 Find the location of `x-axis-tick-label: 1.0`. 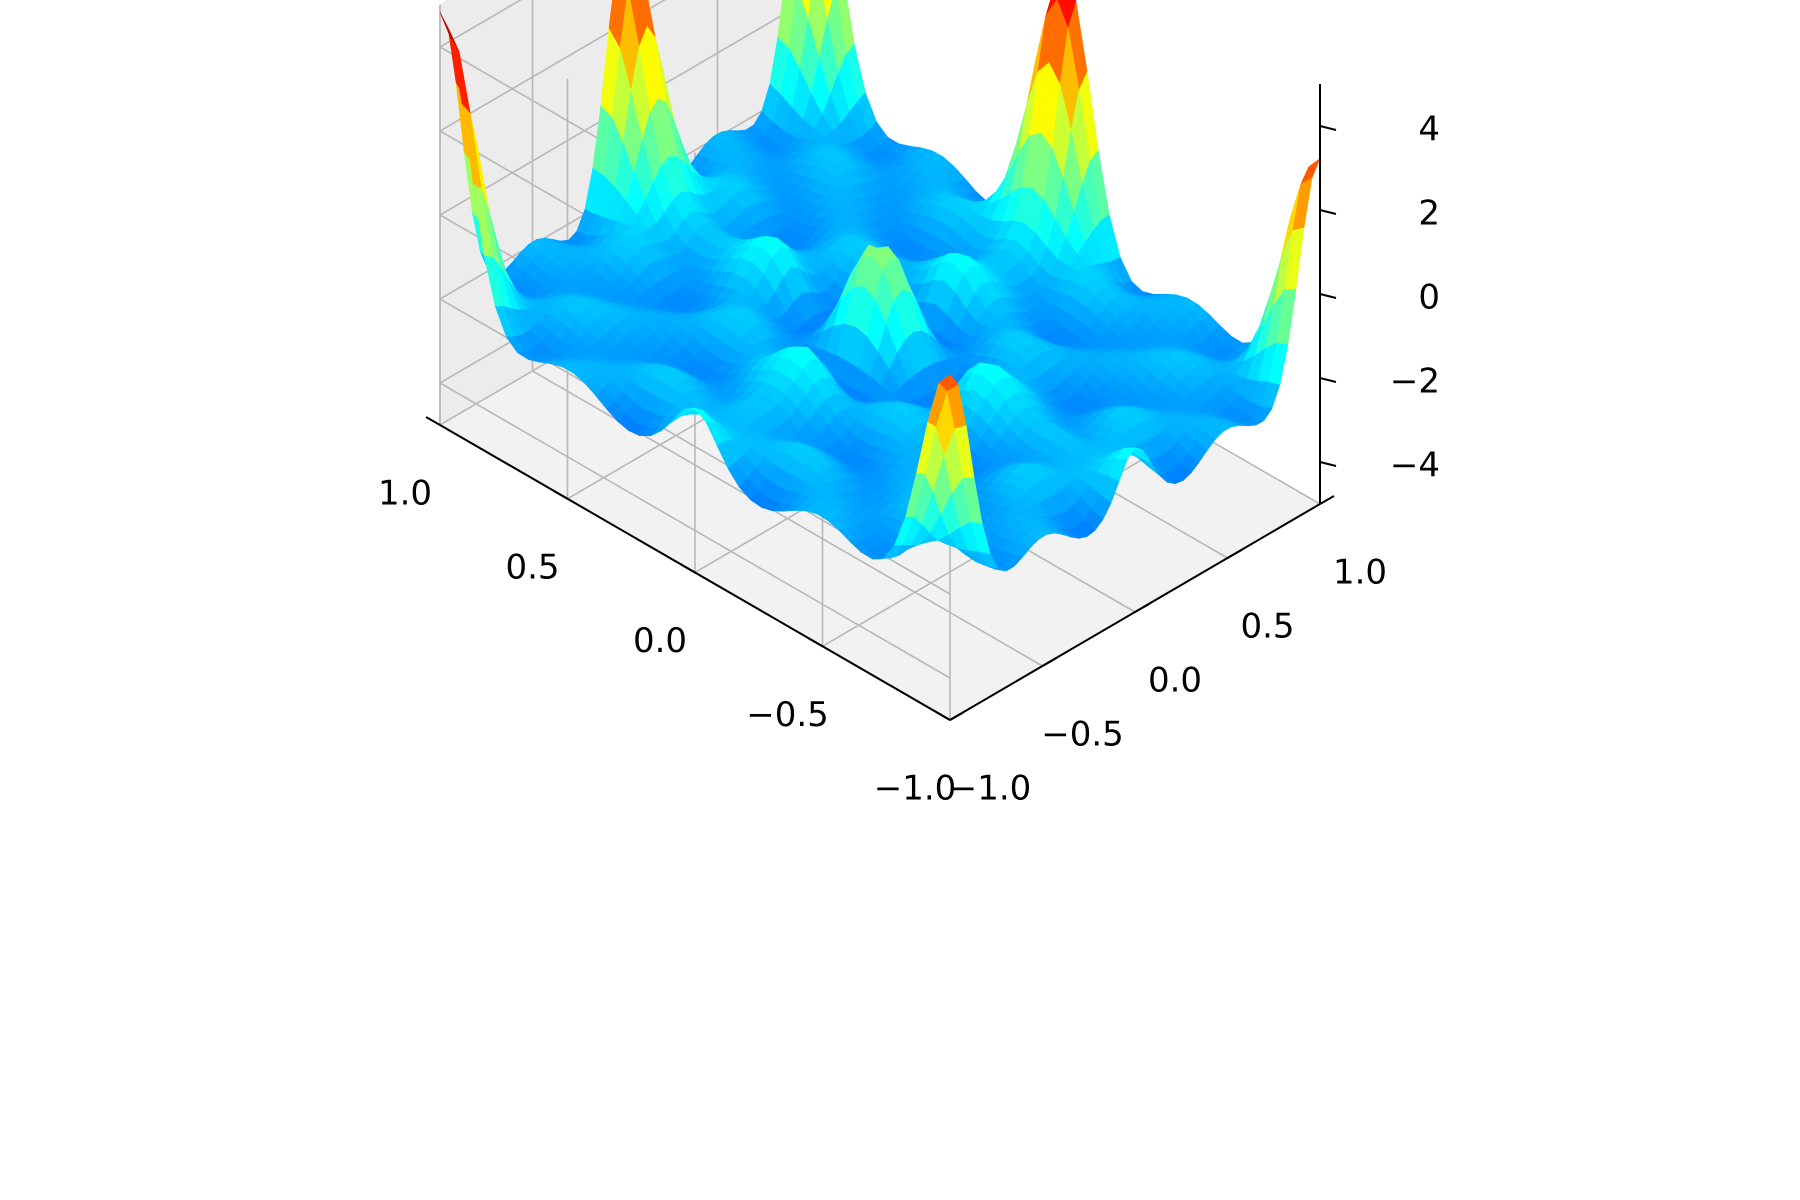

x-axis-tick-label: 1.0 is located at coordinates (405, 494).